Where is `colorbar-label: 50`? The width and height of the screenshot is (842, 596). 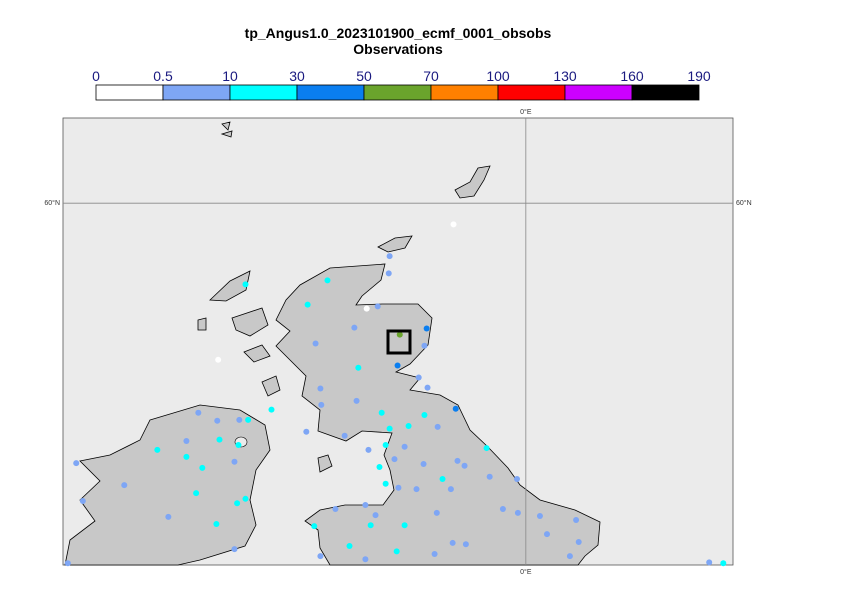 colorbar-label: 50 is located at coordinates (364, 76).